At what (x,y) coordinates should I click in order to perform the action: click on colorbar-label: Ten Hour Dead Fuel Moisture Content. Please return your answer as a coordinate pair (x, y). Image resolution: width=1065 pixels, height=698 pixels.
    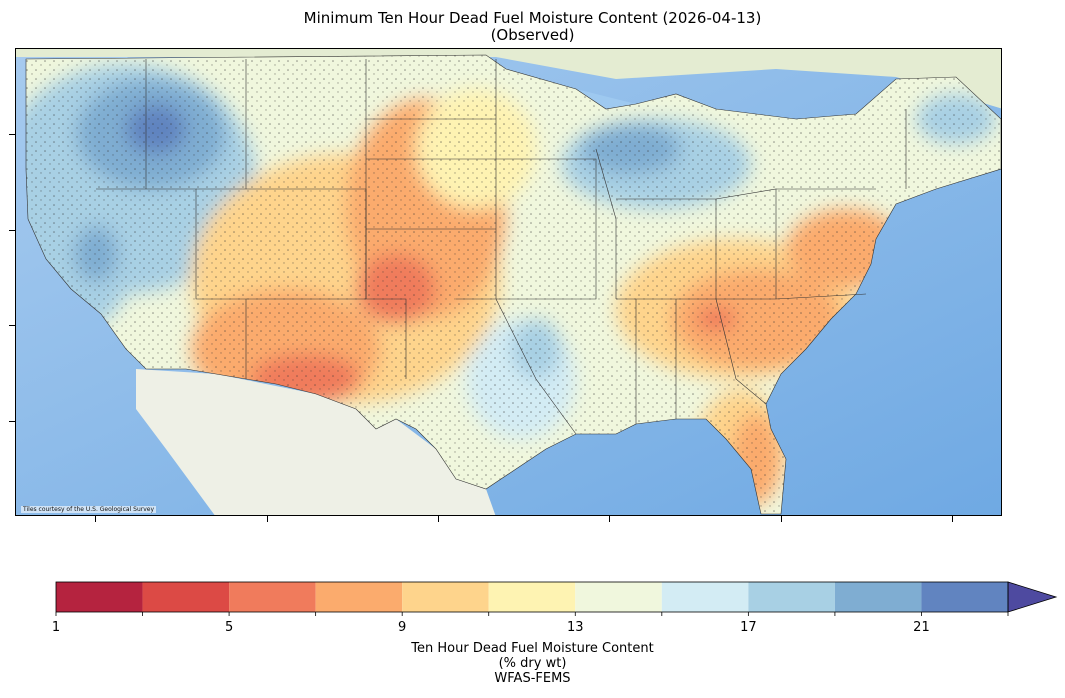
    Looking at the image, I should click on (532, 648).